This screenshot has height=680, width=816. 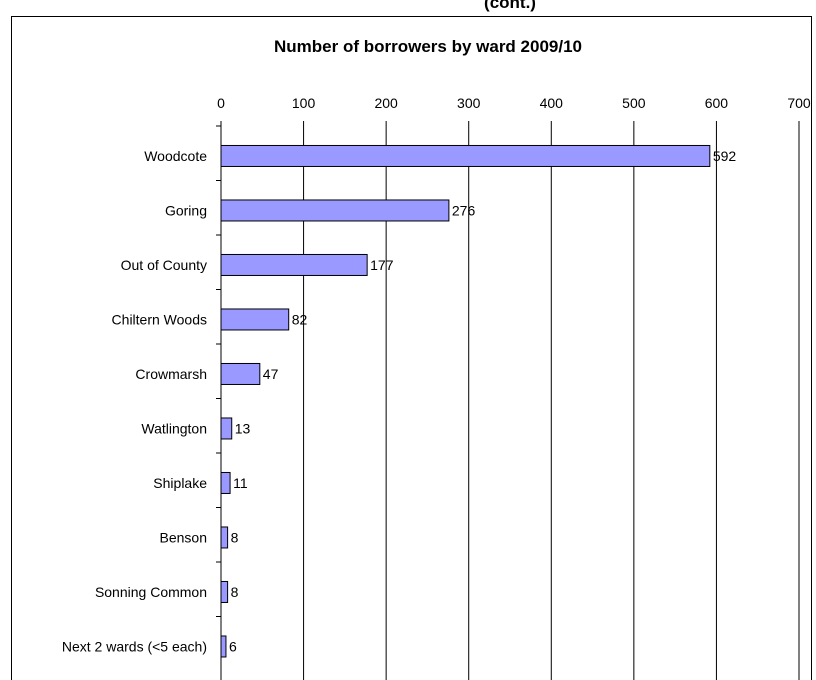 I want to click on data-label: 47, so click(x=271, y=374).